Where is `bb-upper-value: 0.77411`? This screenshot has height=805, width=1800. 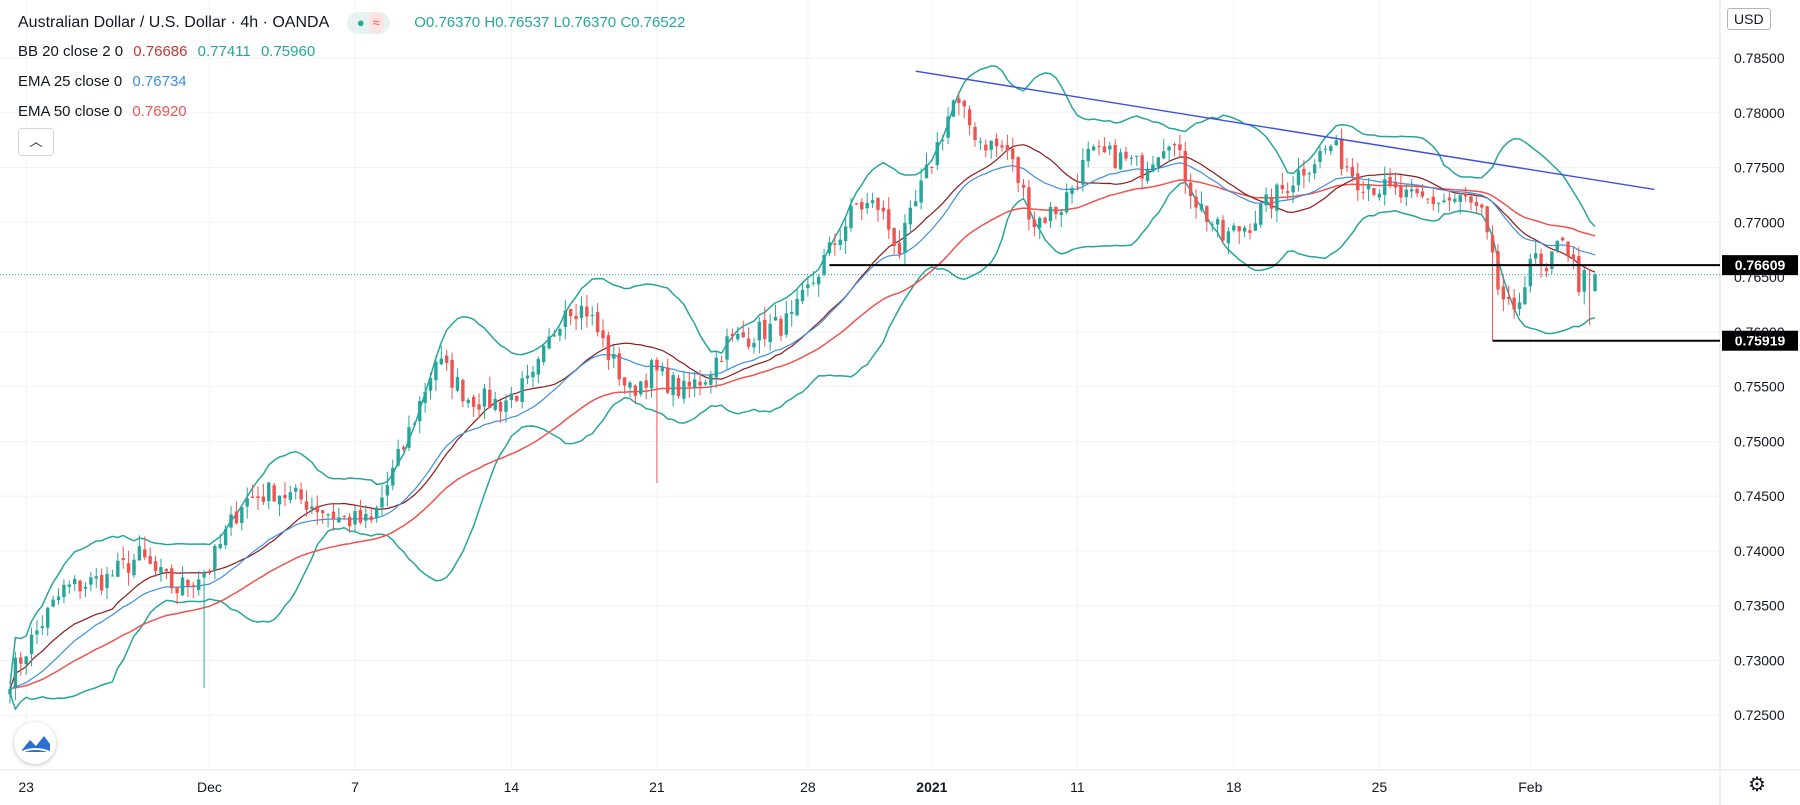
bb-upper-value: 0.77411 is located at coordinates (224, 51).